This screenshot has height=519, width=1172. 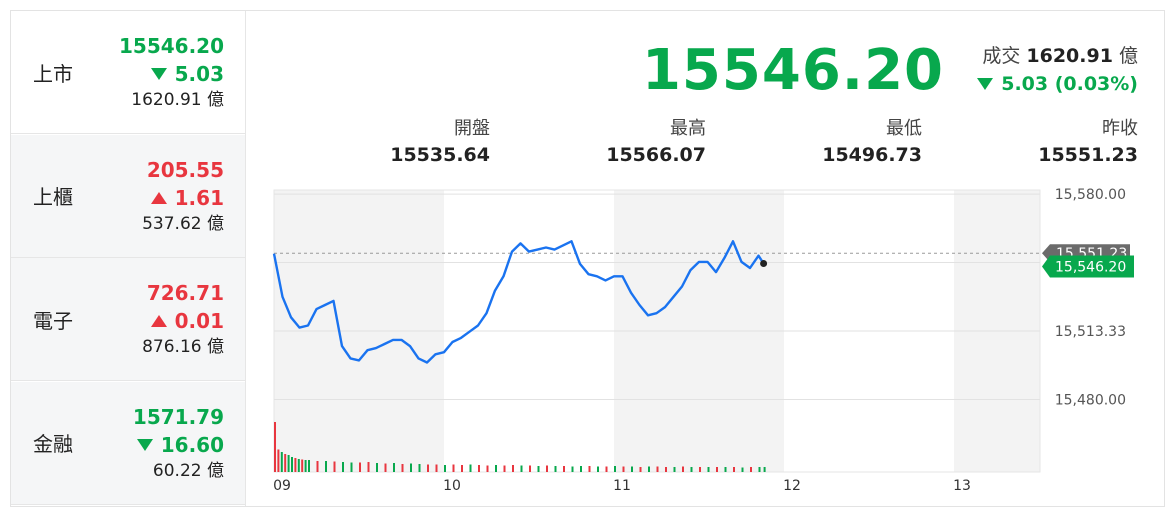 I want to click on market-change: 5.03, so click(x=187, y=74).